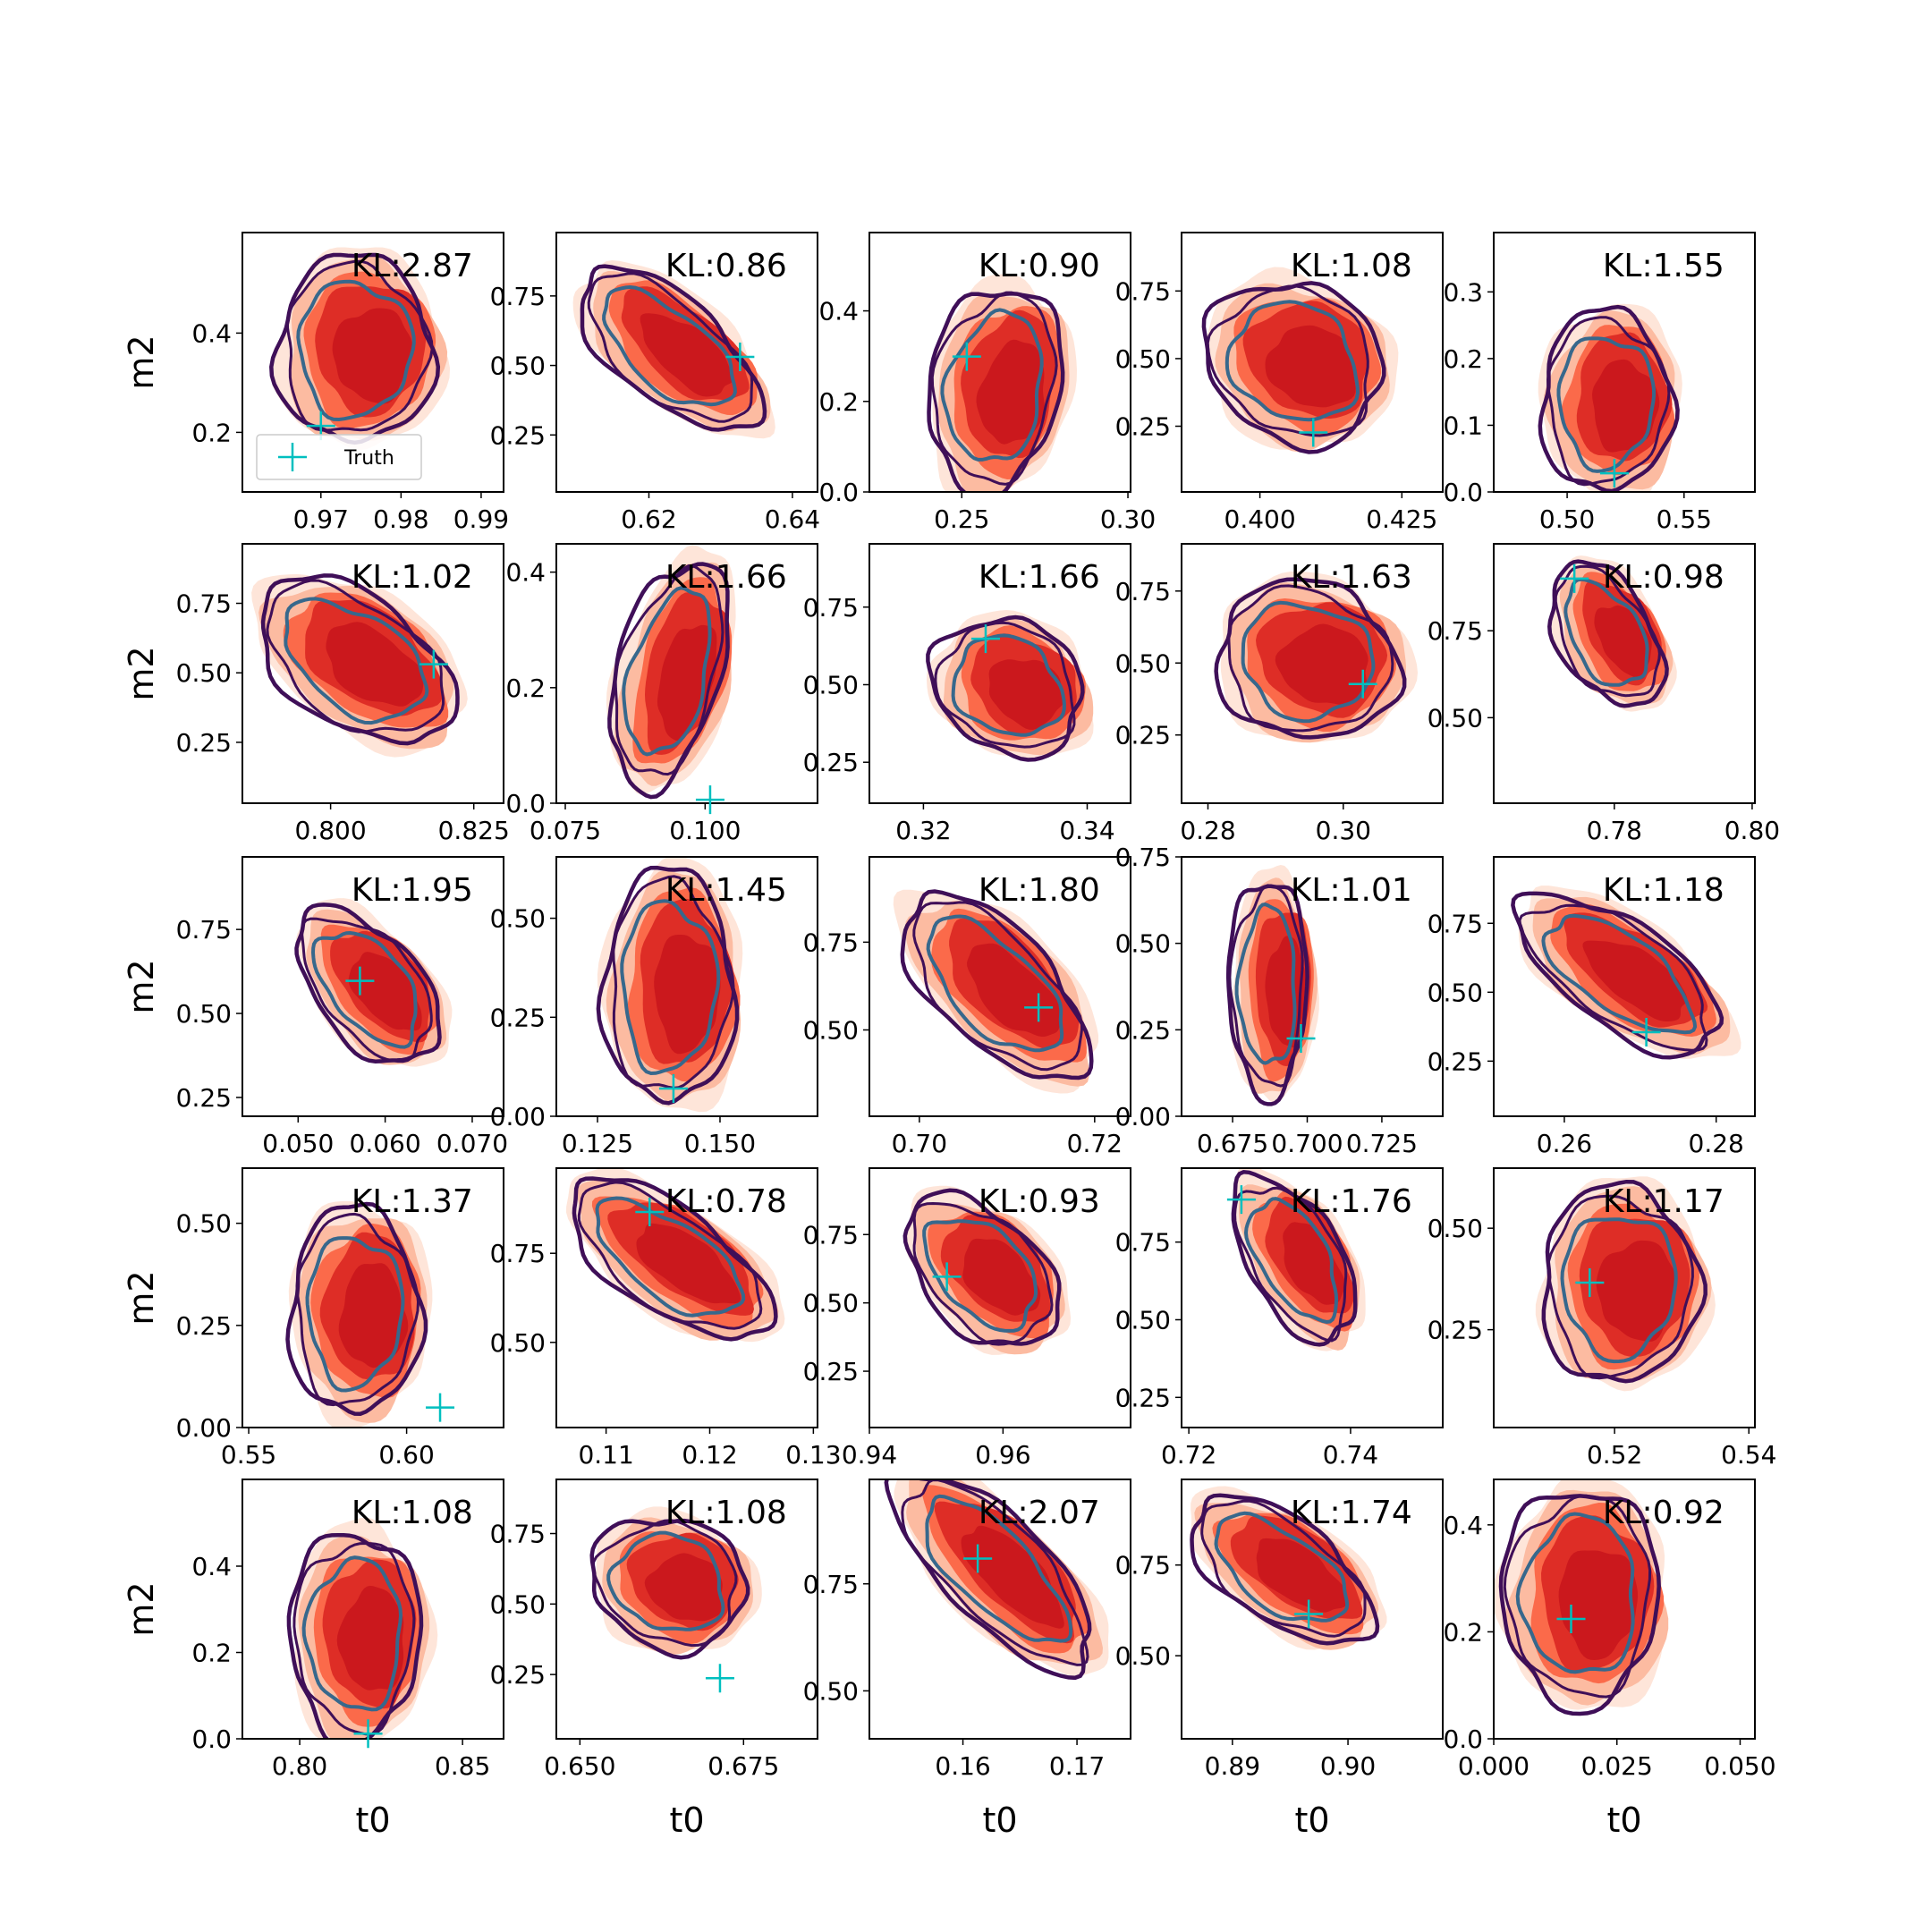 The image size is (1932, 1932). Describe the element at coordinates (1382, 1143) in the screenshot. I see `x-tick-label: 0.725` at that location.